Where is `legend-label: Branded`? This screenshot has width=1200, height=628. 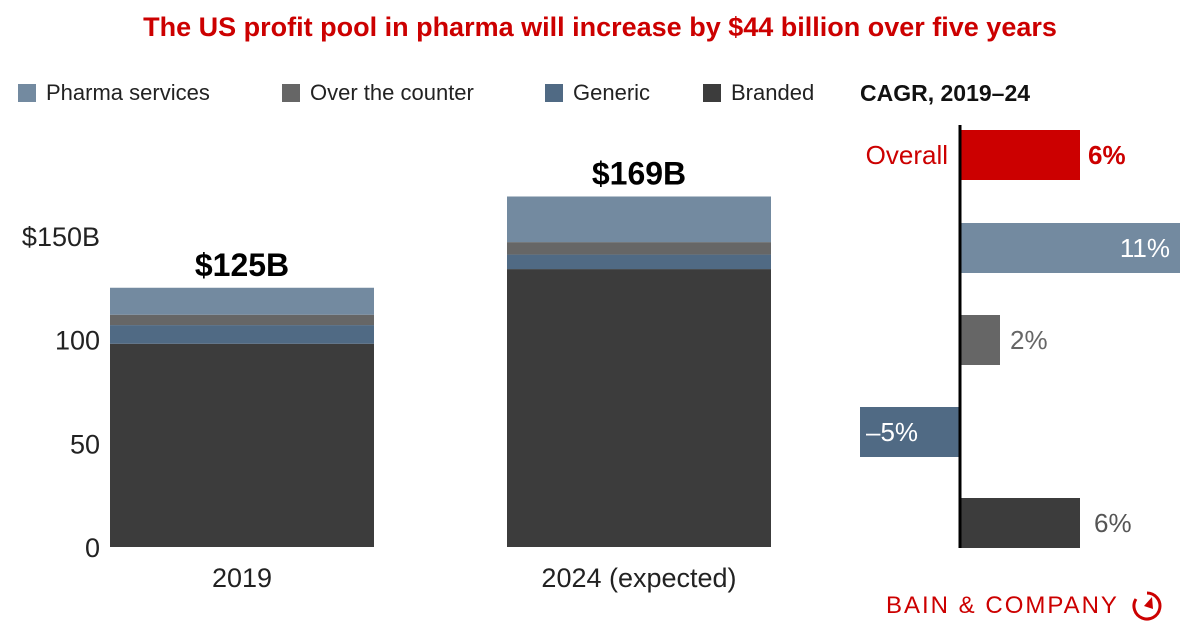 legend-label: Branded is located at coordinates (773, 92).